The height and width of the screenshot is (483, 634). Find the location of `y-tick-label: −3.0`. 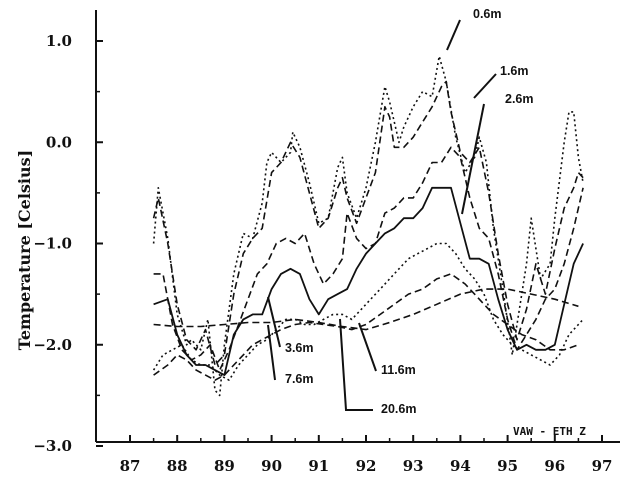

y-tick-label: −3.0 is located at coordinates (52, 446).